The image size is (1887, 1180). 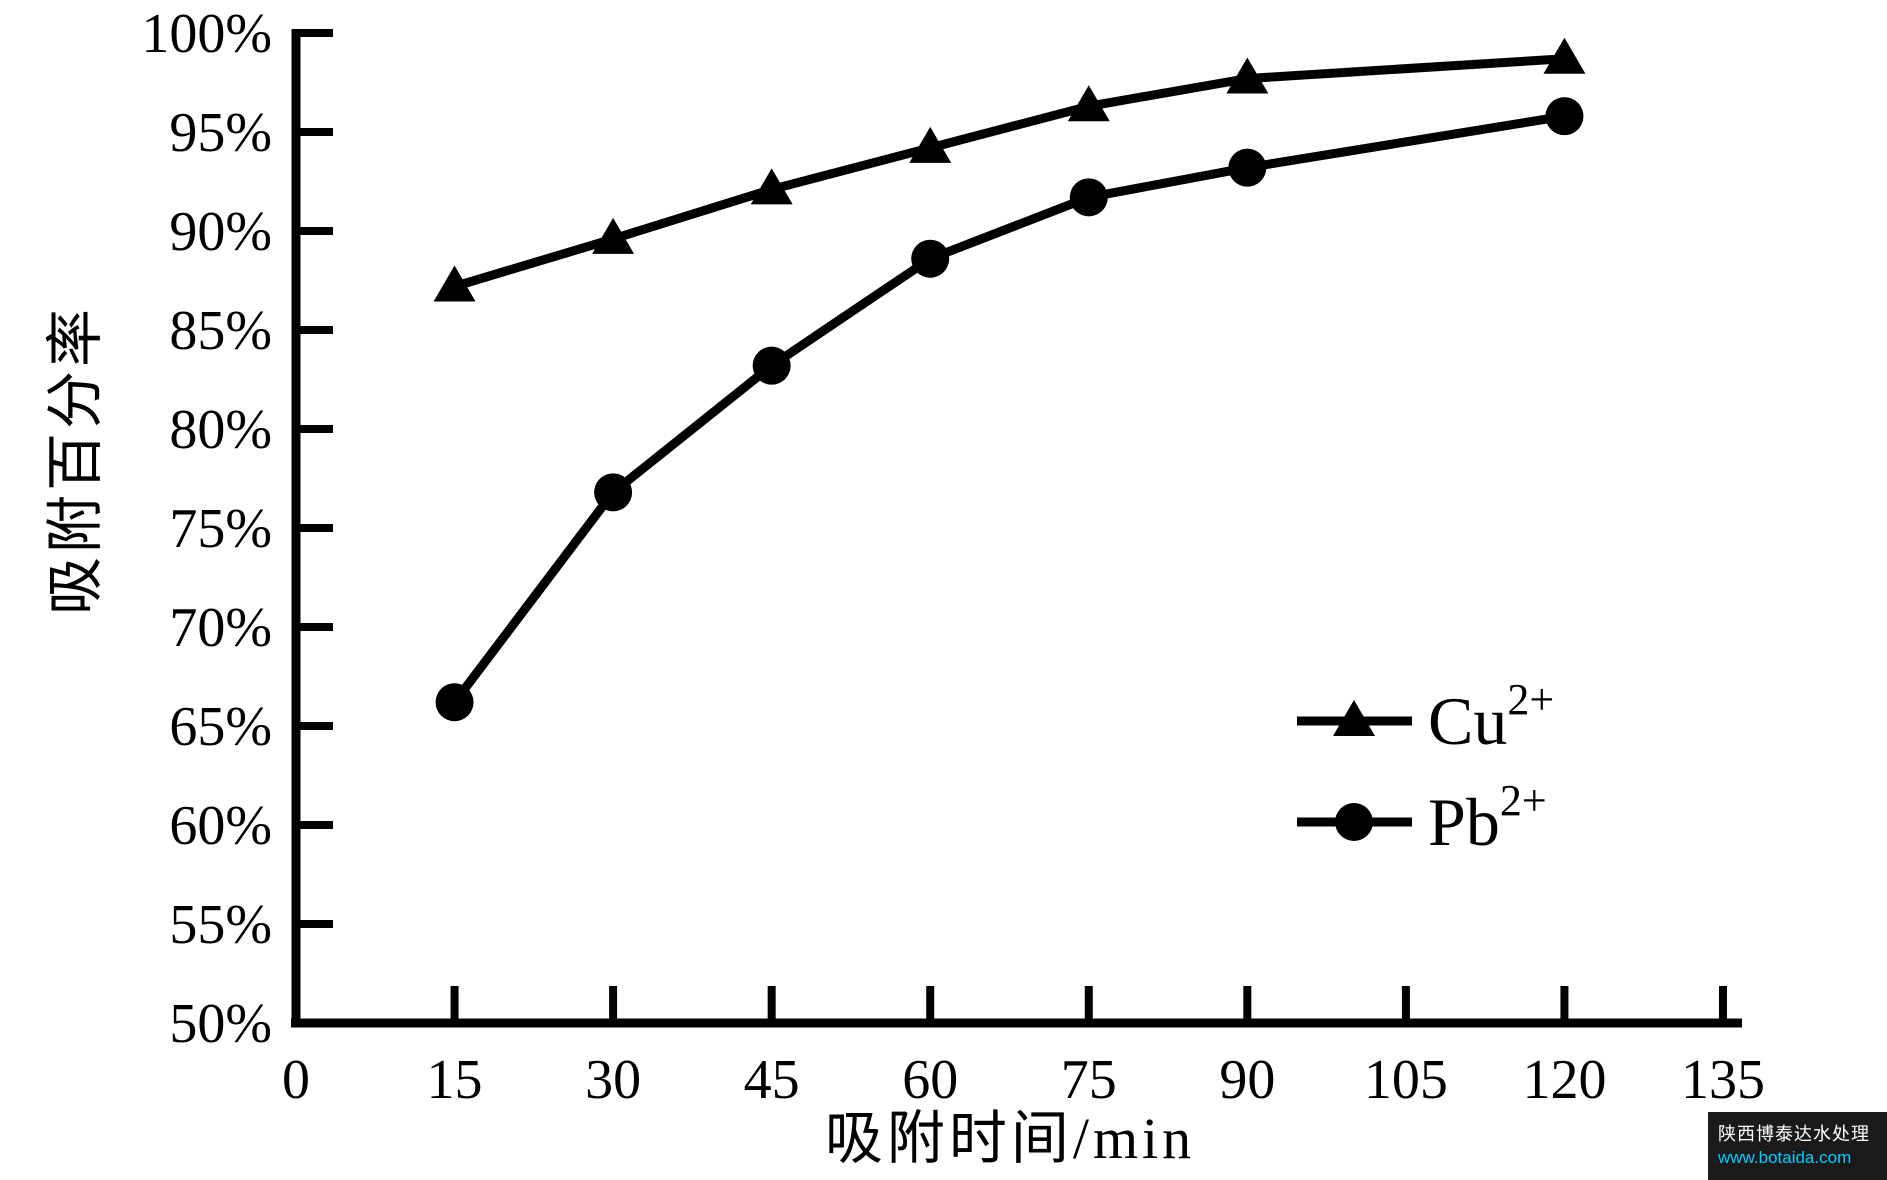 What do you see at coordinates (1247, 1080) in the screenshot?
I see `x-tick-label: 90` at bounding box center [1247, 1080].